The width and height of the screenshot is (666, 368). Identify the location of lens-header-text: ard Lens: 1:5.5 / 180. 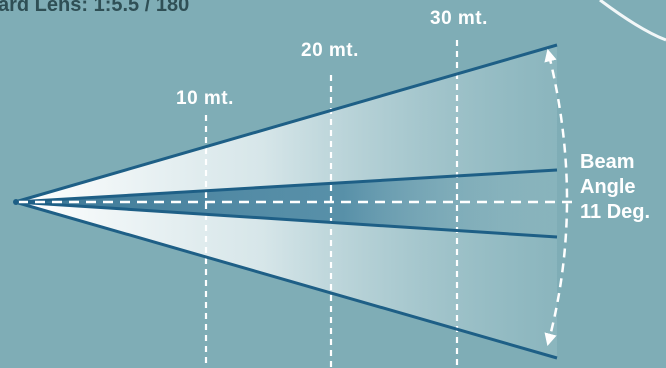
(95, 8).